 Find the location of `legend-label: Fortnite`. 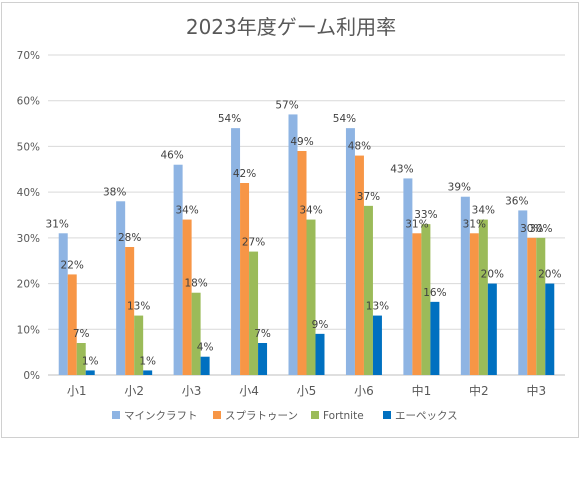

legend-label: Fortnite is located at coordinates (343, 416).